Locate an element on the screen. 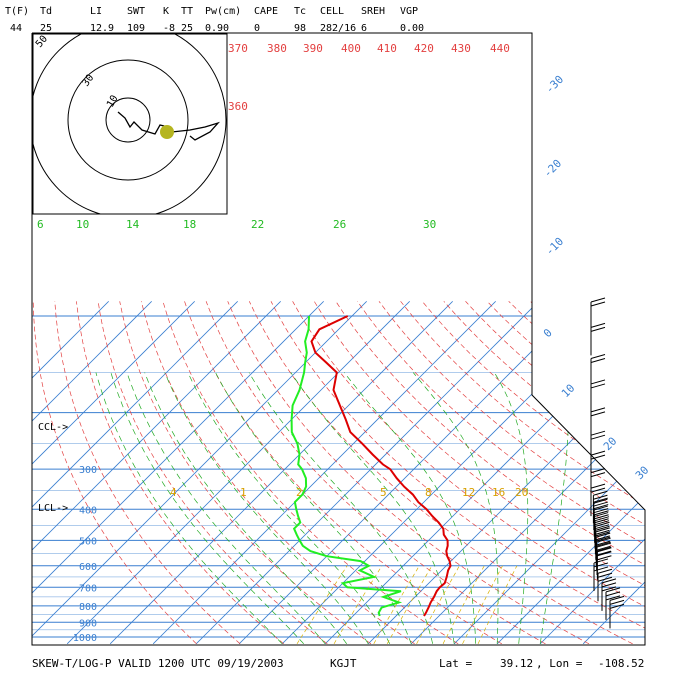 Image resolution: width=680 pixels, height=684 pixels. moist-label-22: 22 is located at coordinates (257, 224).